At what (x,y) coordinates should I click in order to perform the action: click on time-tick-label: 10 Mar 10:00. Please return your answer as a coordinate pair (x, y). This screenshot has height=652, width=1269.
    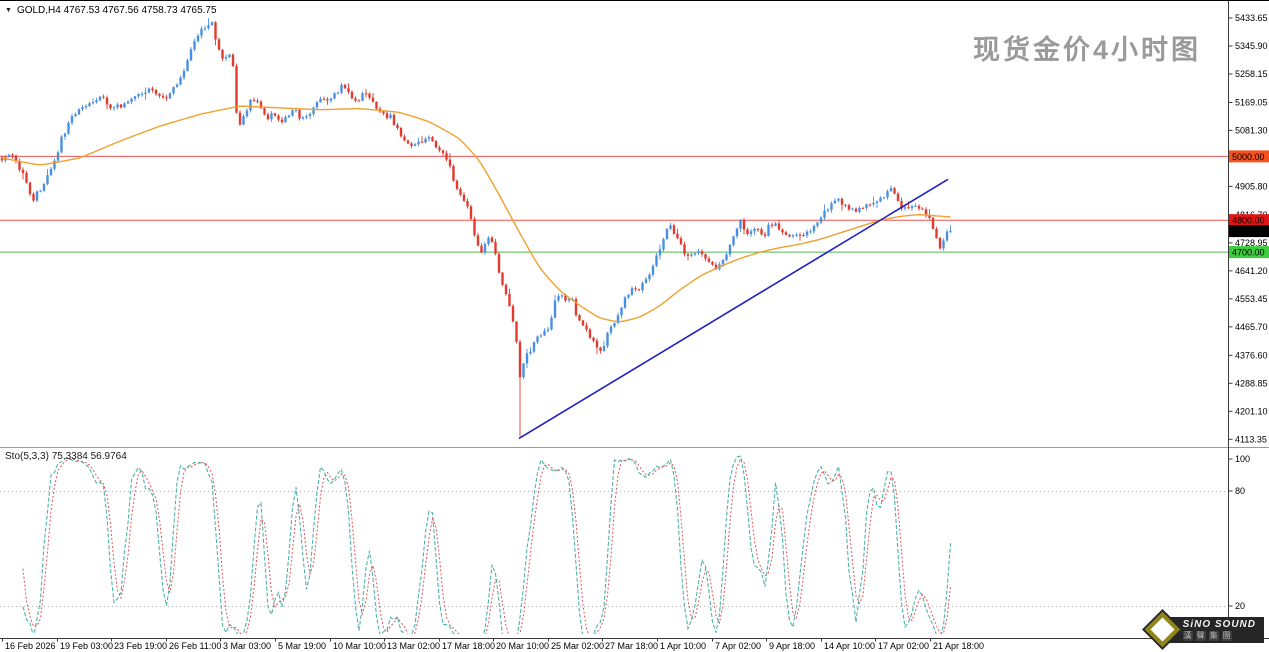
    Looking at the image, I should click on (359, 646).